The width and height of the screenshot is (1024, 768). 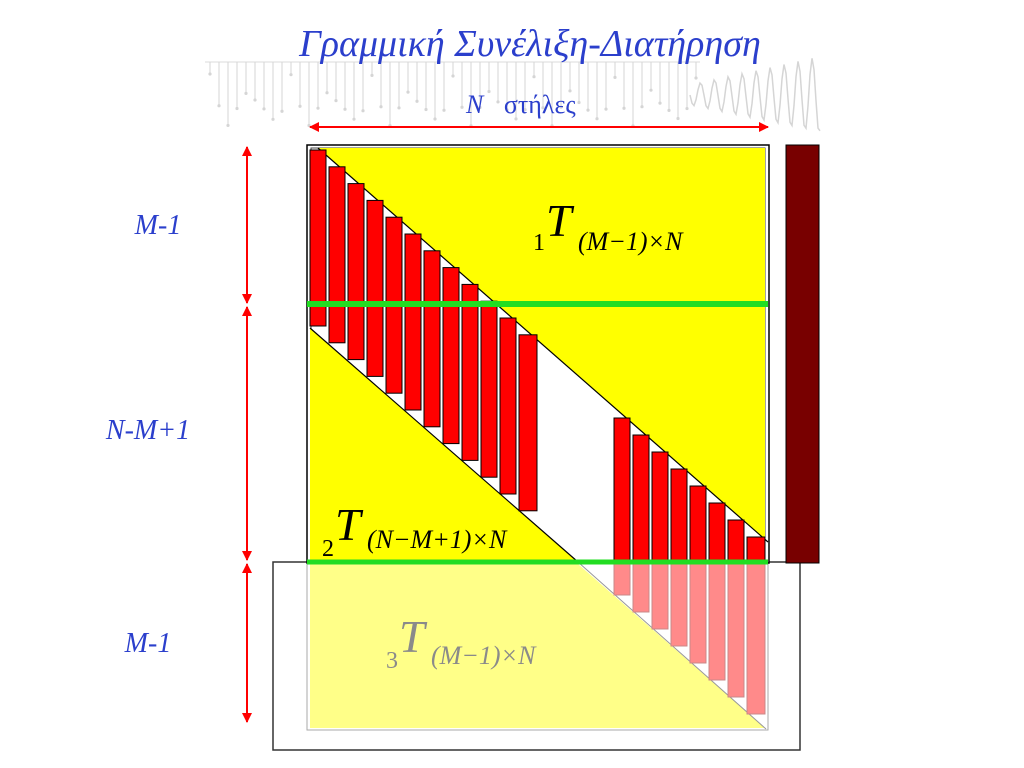 What do you see at coordinates (437, 539) in the screenshot?
I see `matrix-2-dims: (N−M+1)×N` at bounding box center [437, 539].